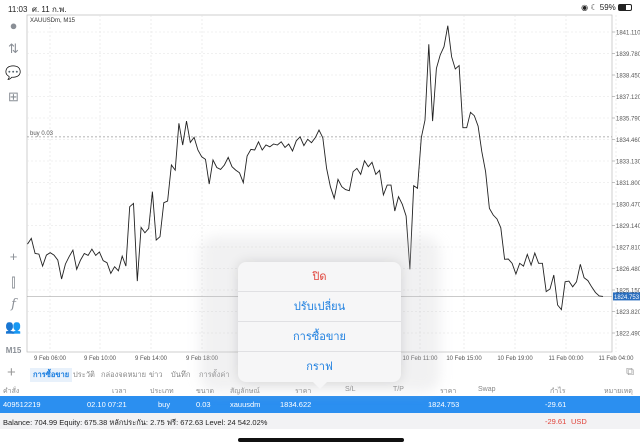  What do you see at coordinates (84, 374) in the screenshot?
I see `tab-history: ประวัติ` at bounding box center [84, 374].